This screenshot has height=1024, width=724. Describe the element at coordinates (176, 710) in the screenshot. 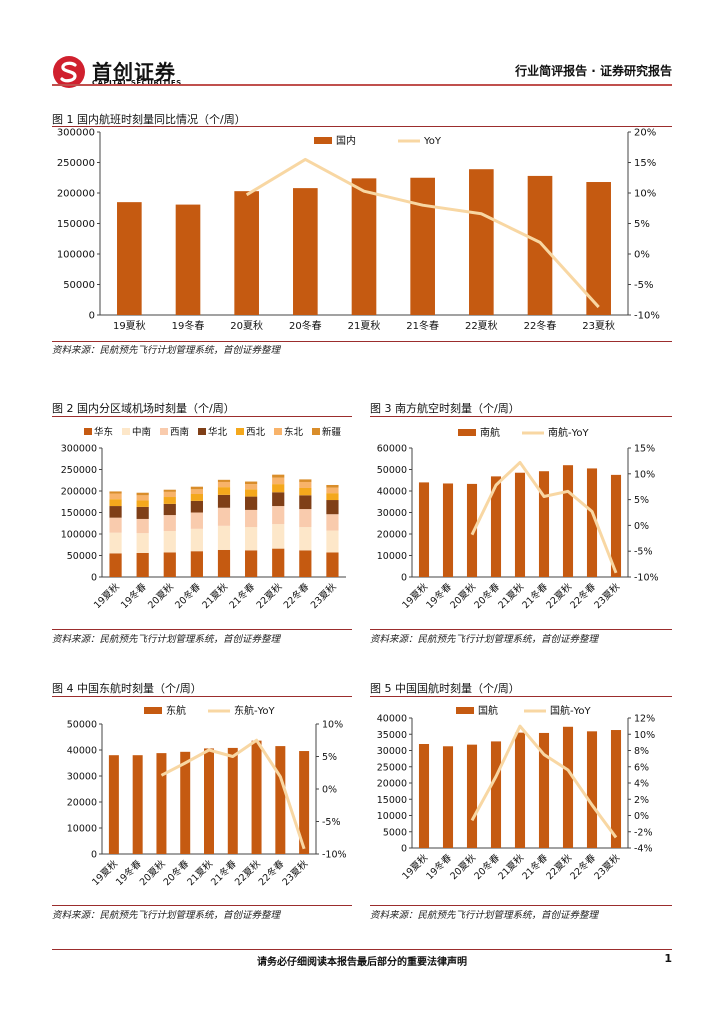

I see `legend-bar-label: 东航` at that location.